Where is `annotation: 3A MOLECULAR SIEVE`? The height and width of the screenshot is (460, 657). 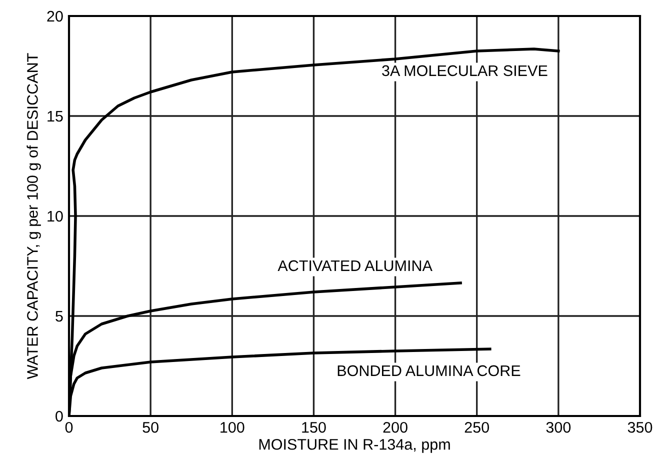 annotation: 3A MOLECULAR SIEVE is located at coordinates (465, 70).